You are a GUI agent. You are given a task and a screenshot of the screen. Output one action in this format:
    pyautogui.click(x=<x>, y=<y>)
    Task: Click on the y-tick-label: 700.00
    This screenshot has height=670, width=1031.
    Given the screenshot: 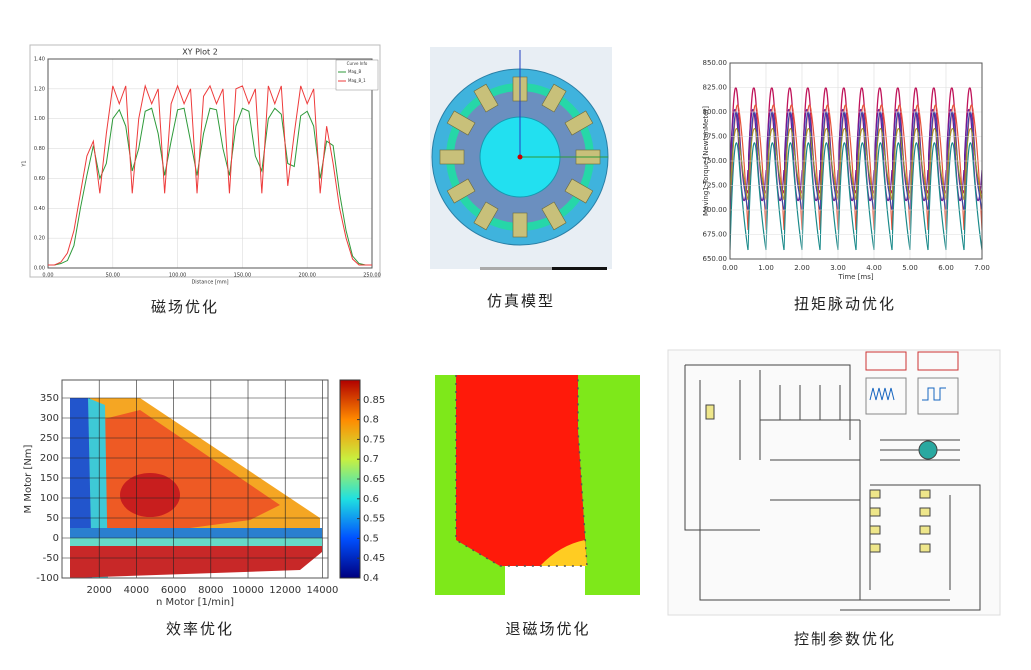 What is the action you would take?
    pyautogui.click(x=715, y=210)
    